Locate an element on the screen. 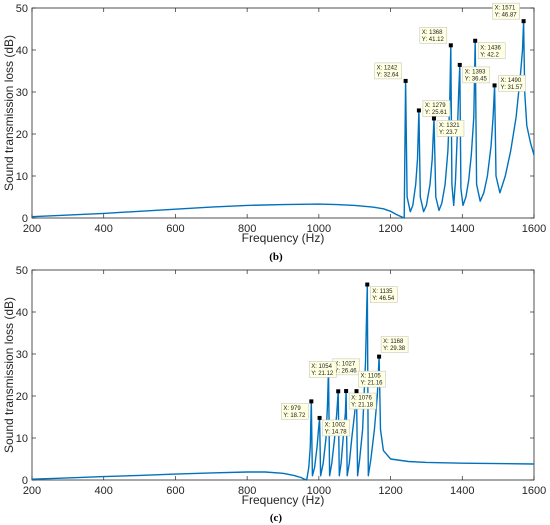 This screenshot has height=525, width=550. datatip-x-text: X: 1368 is located at coordinates (432, 33).